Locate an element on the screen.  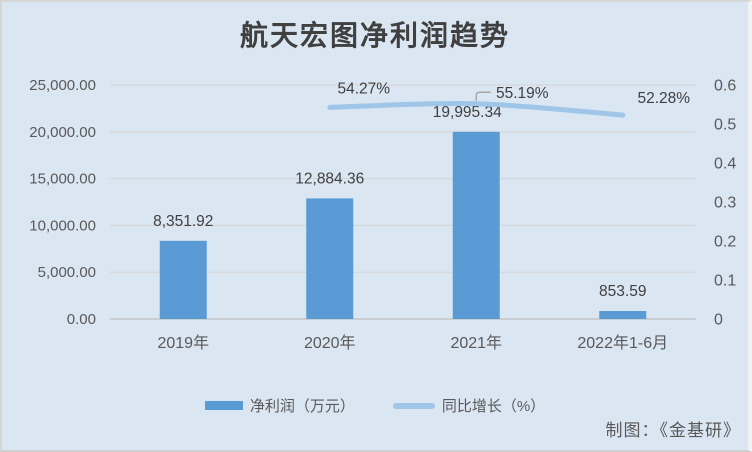
right-axis-tick-label: 0.1 is located at coordinates (725, 281).